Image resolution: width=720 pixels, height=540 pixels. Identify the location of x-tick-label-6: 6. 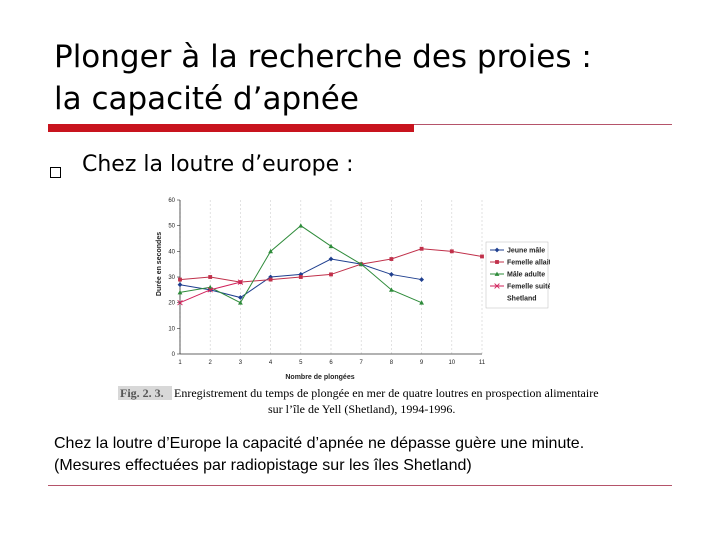
(331, 363).